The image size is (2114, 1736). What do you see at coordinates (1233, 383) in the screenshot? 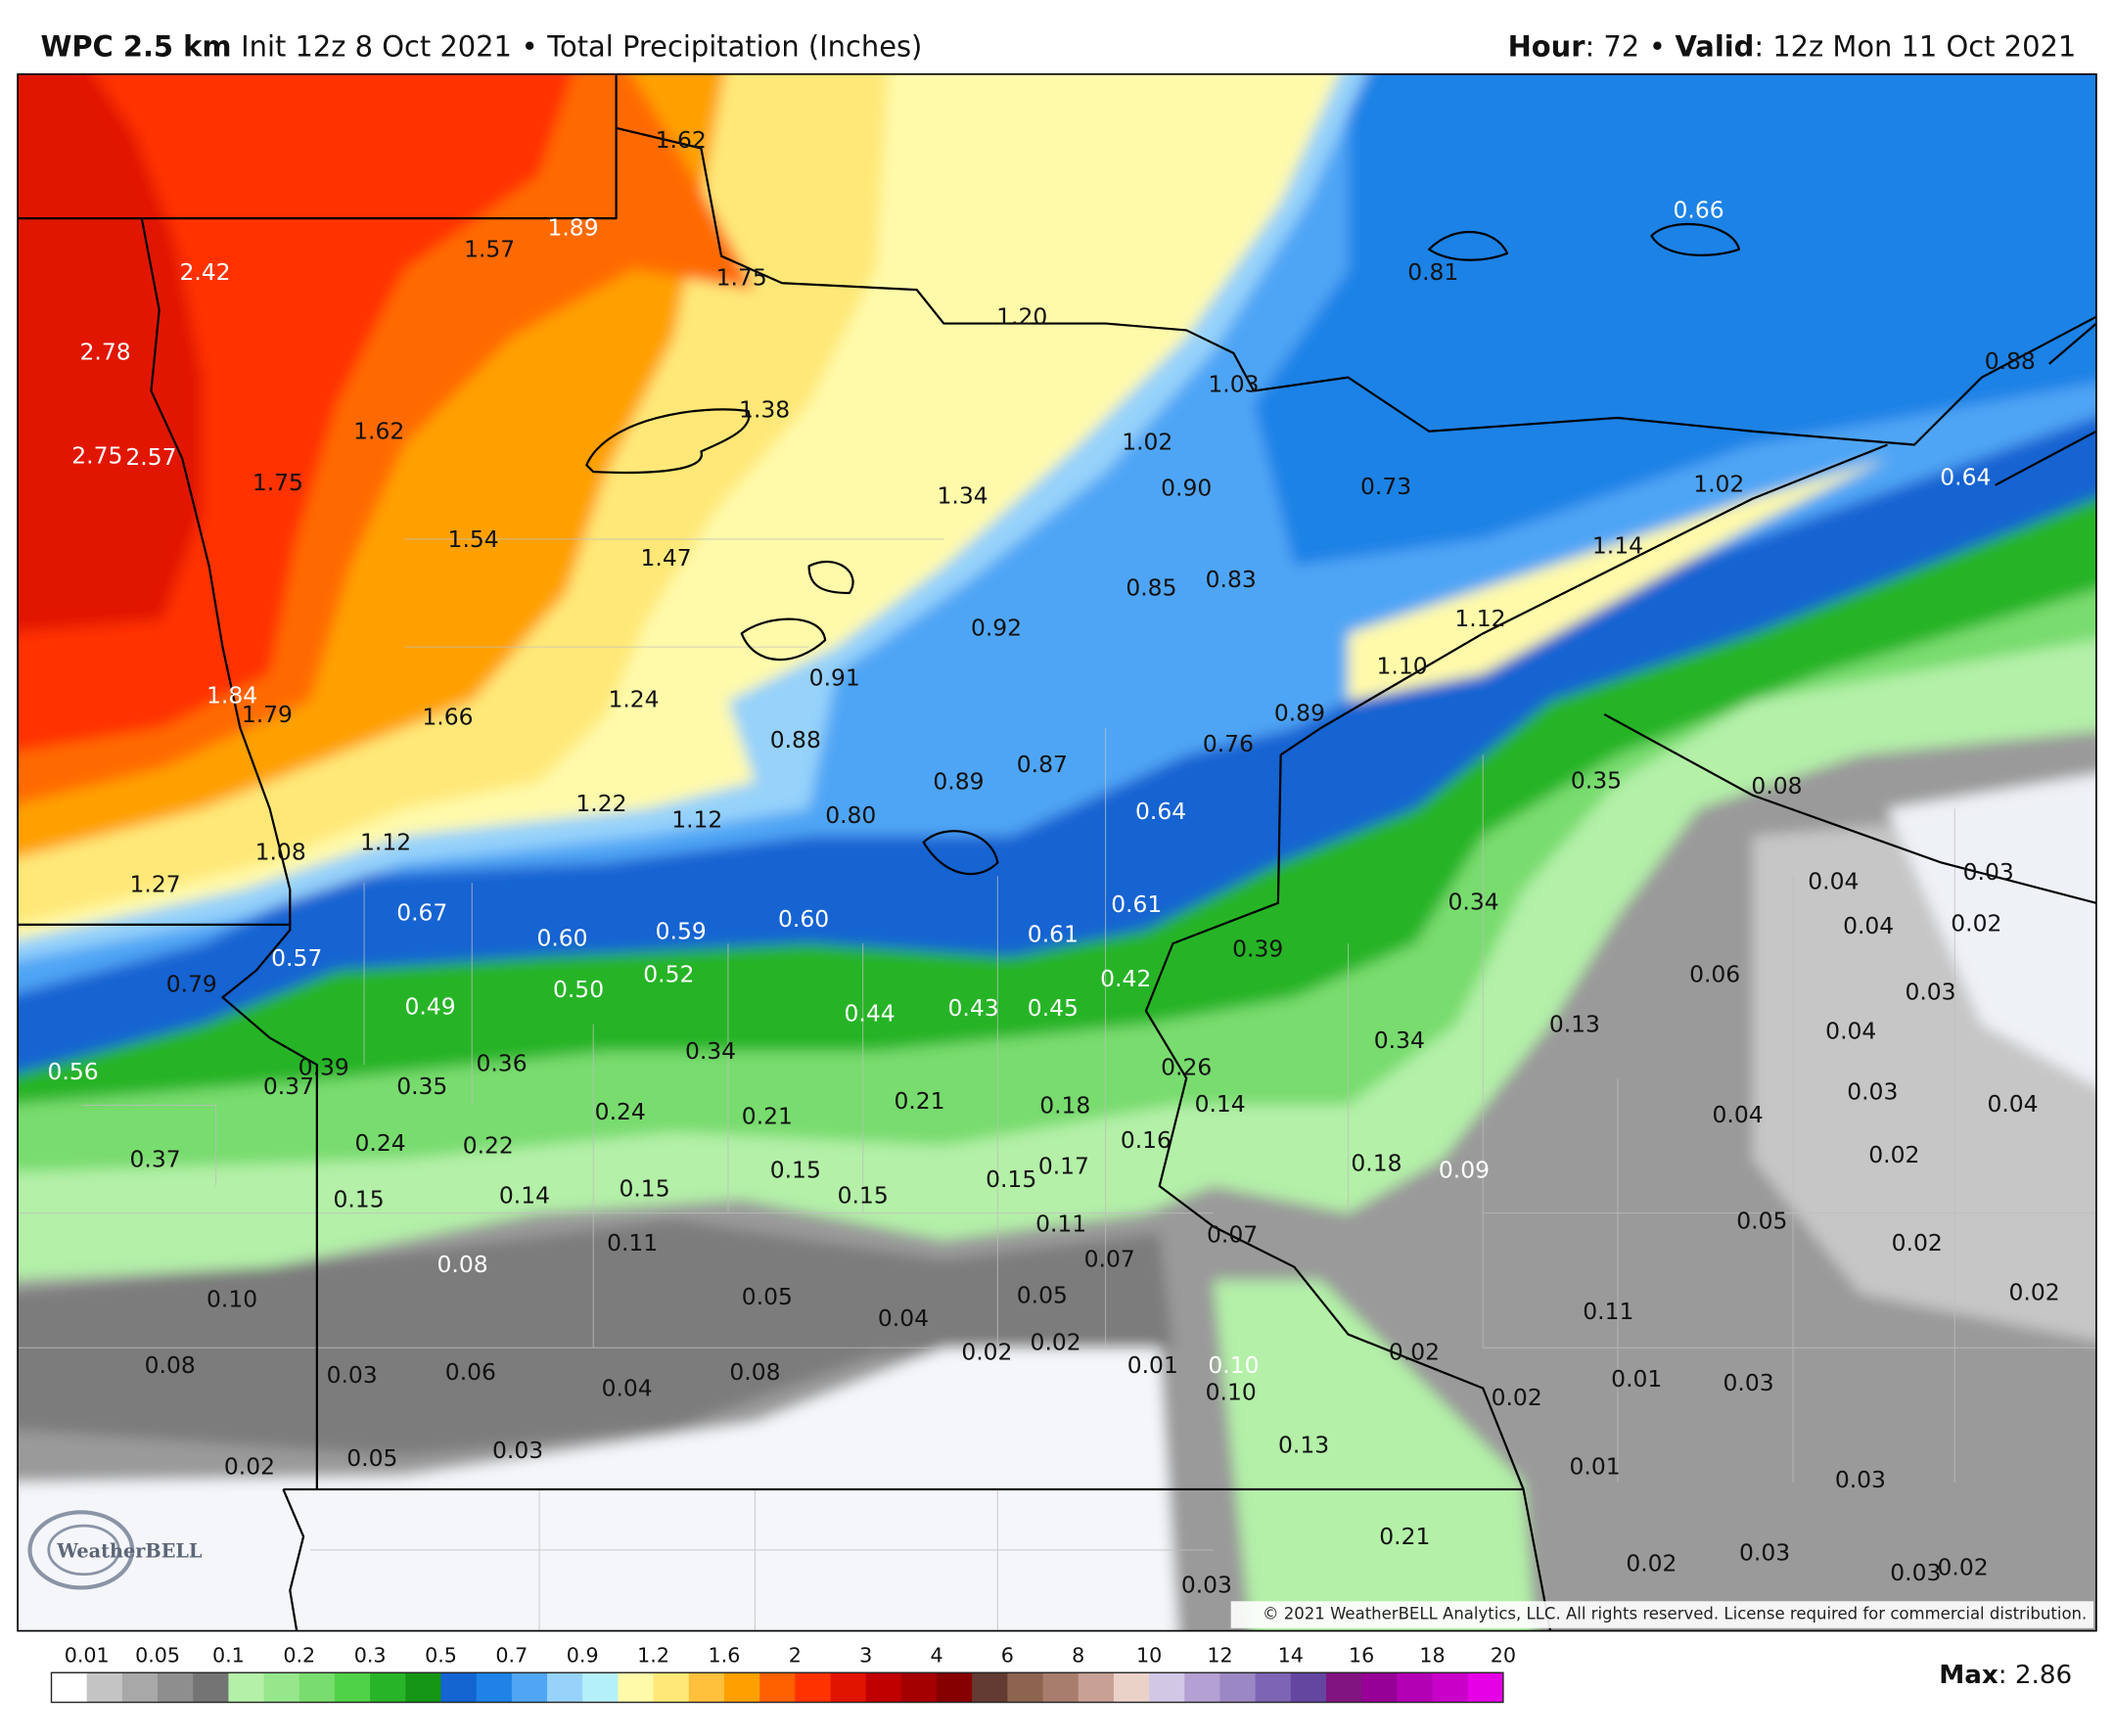
I see `point-label: 1.03` at bounding box center [1233, 383].